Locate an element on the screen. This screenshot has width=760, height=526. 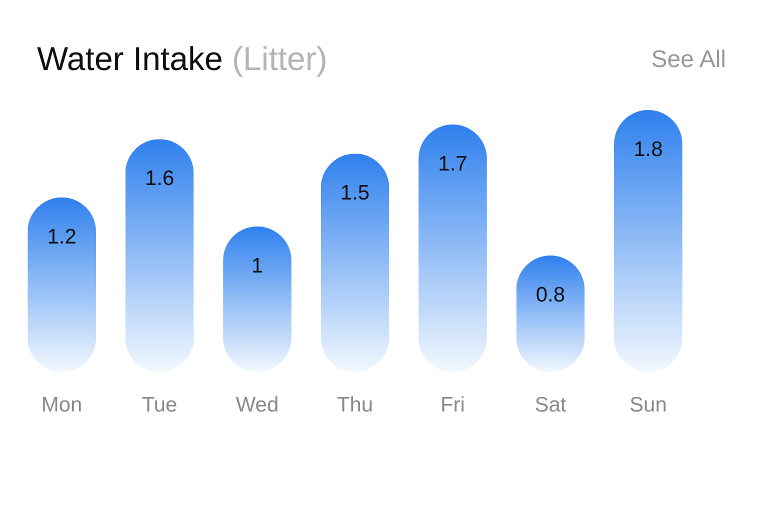
data-label: 1.8 is located at coordinates (648, 149).